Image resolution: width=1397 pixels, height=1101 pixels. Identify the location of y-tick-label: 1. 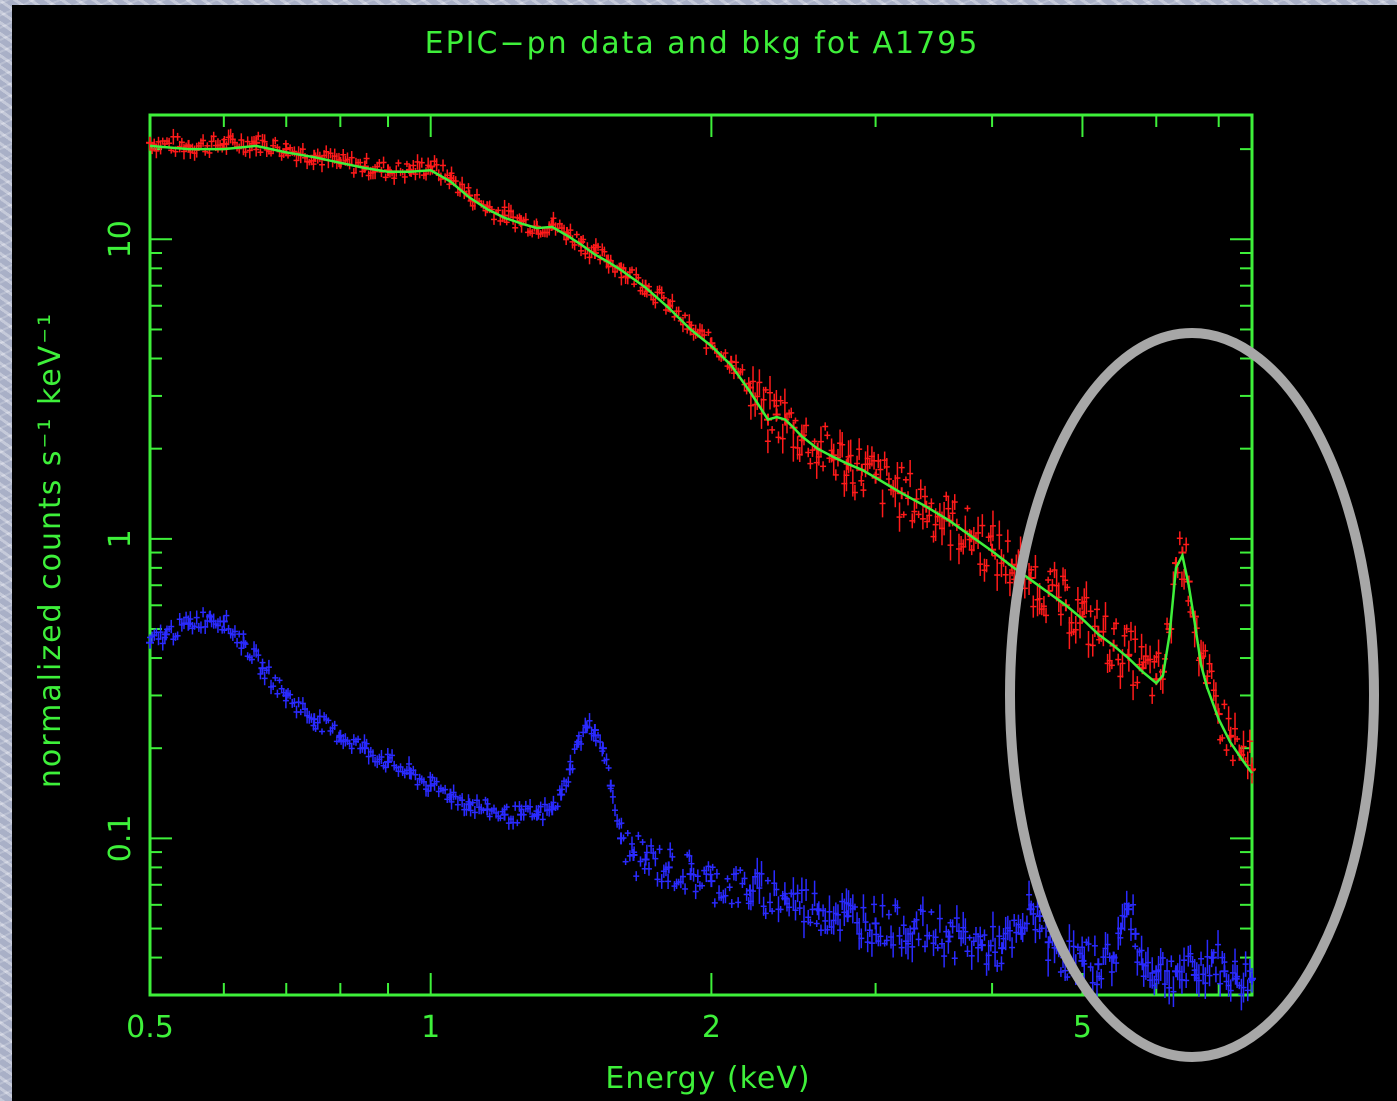
(120, 538).